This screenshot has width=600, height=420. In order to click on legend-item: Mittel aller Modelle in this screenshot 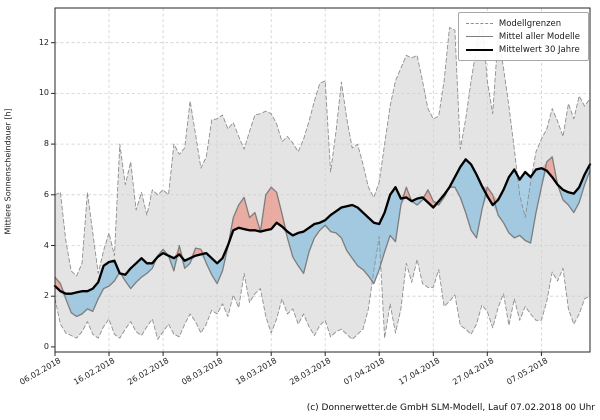, I will do `click(522, 36)`.